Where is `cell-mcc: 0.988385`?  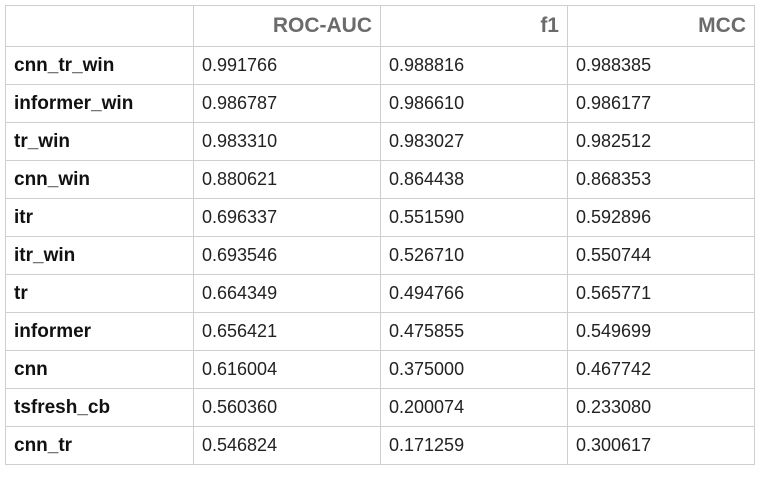
cell-mcc: 0.988385 is located at coordinates (661, 65).